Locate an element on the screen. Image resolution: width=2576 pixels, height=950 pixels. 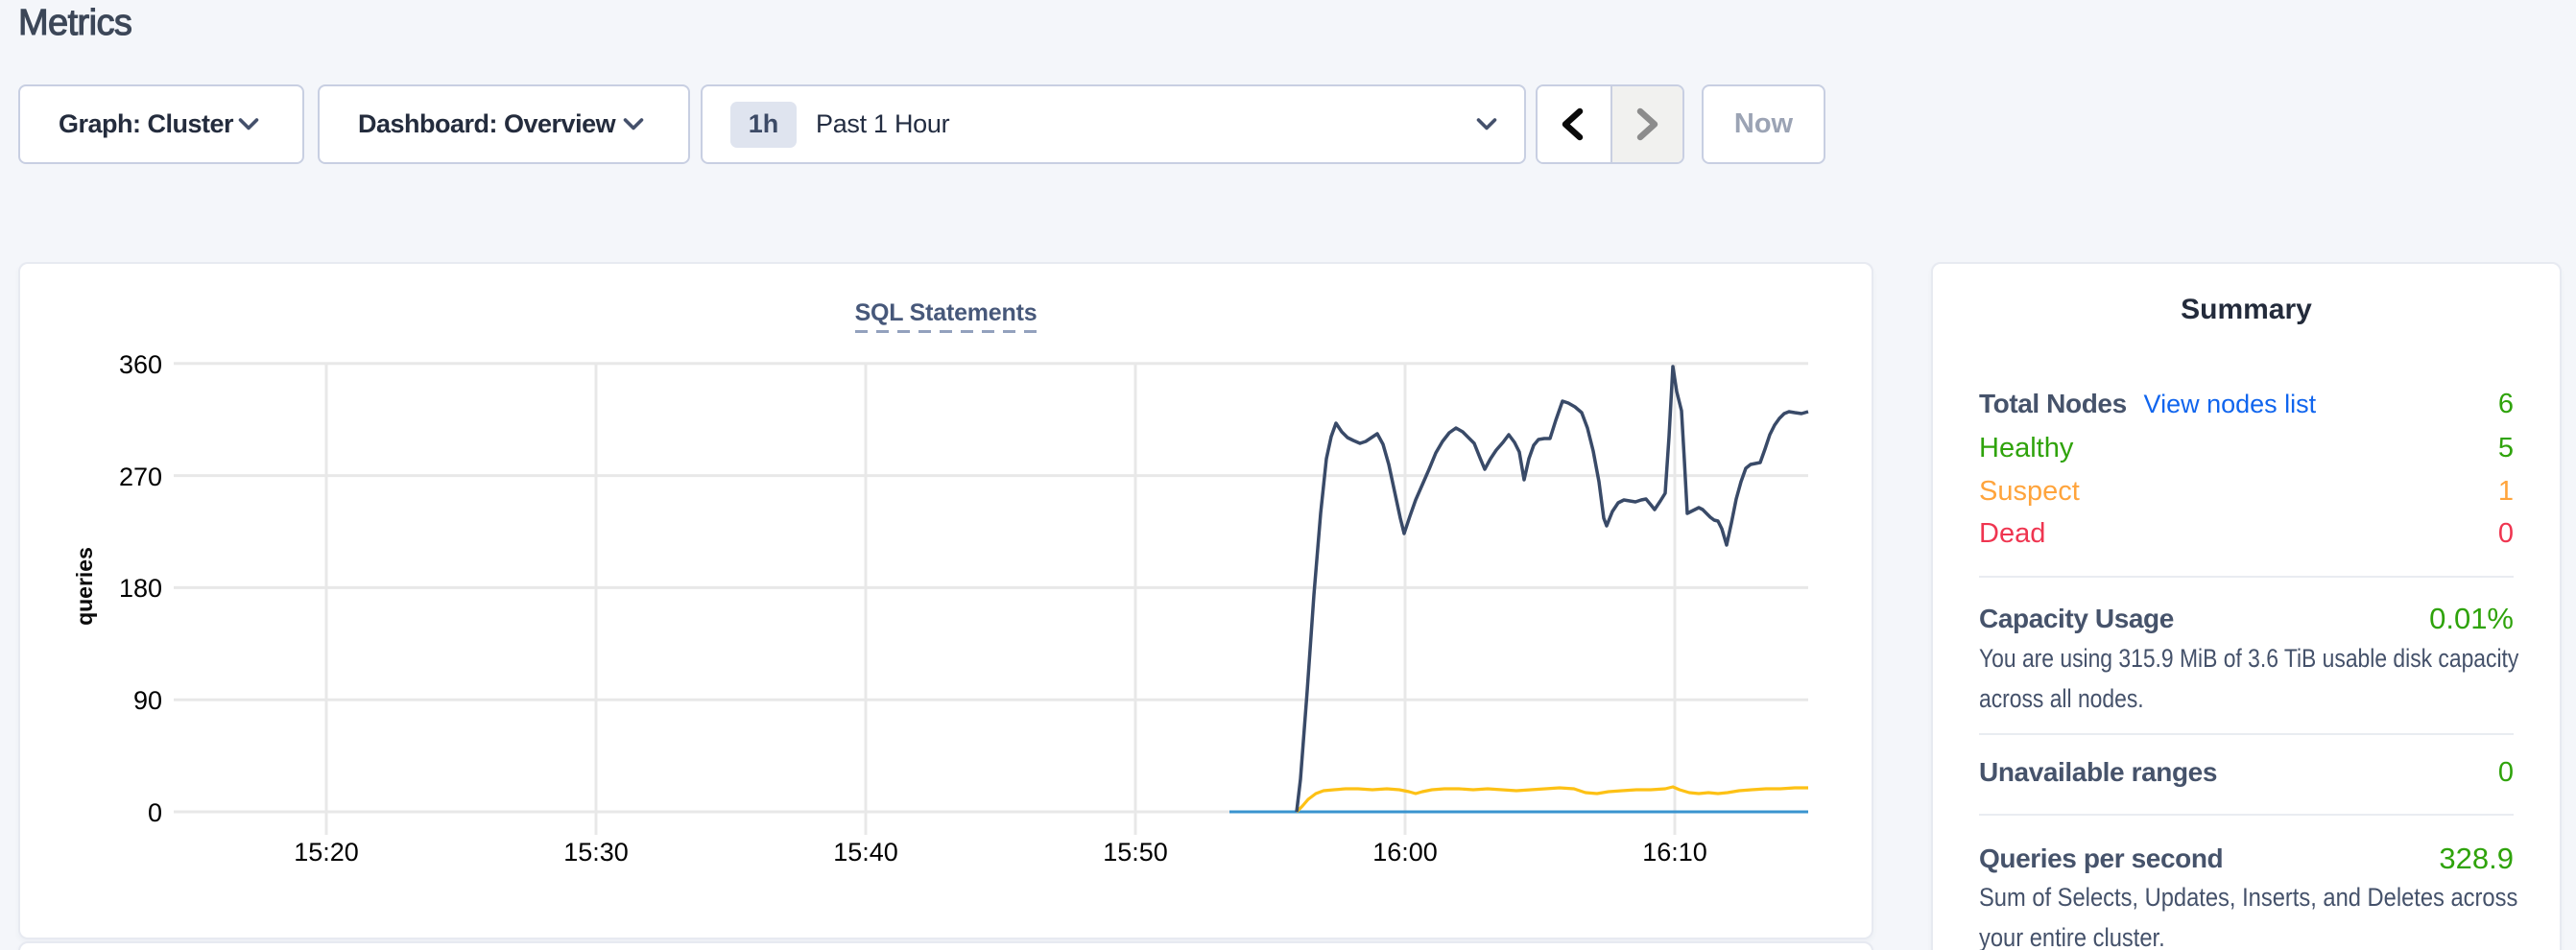
svg-text: 270 is located at coordinates (140, 477).